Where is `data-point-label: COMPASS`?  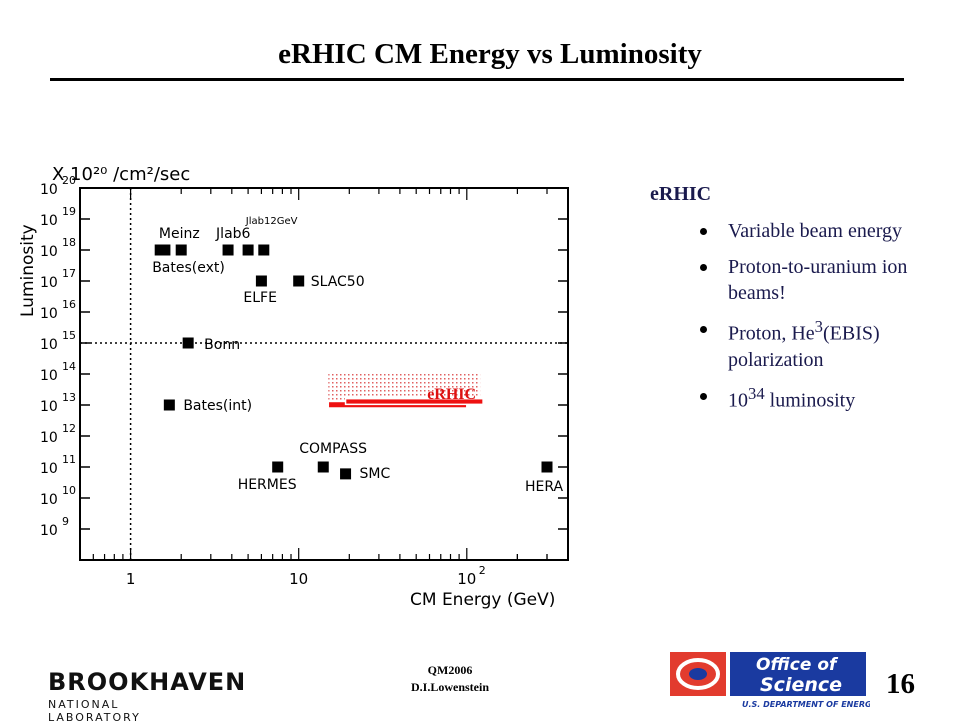 data-point-label: COMPASS is located at coordinates (333, 449).